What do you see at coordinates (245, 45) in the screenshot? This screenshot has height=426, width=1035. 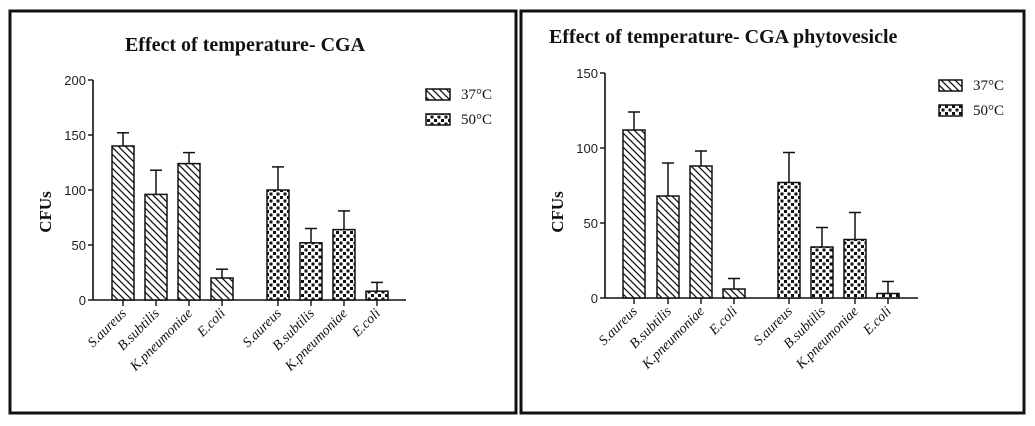 I see `chart-title: Effect of temperature- CGA` at bounding box center [245, 45].